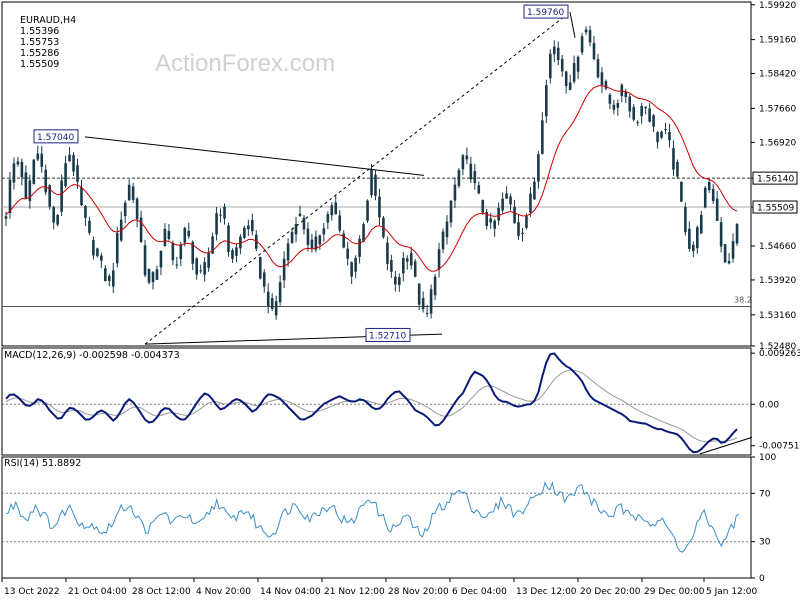  Describe the element at coordinates (777, 281) in the screenshot. I see `price-axis-label: 1.53920` at that location.